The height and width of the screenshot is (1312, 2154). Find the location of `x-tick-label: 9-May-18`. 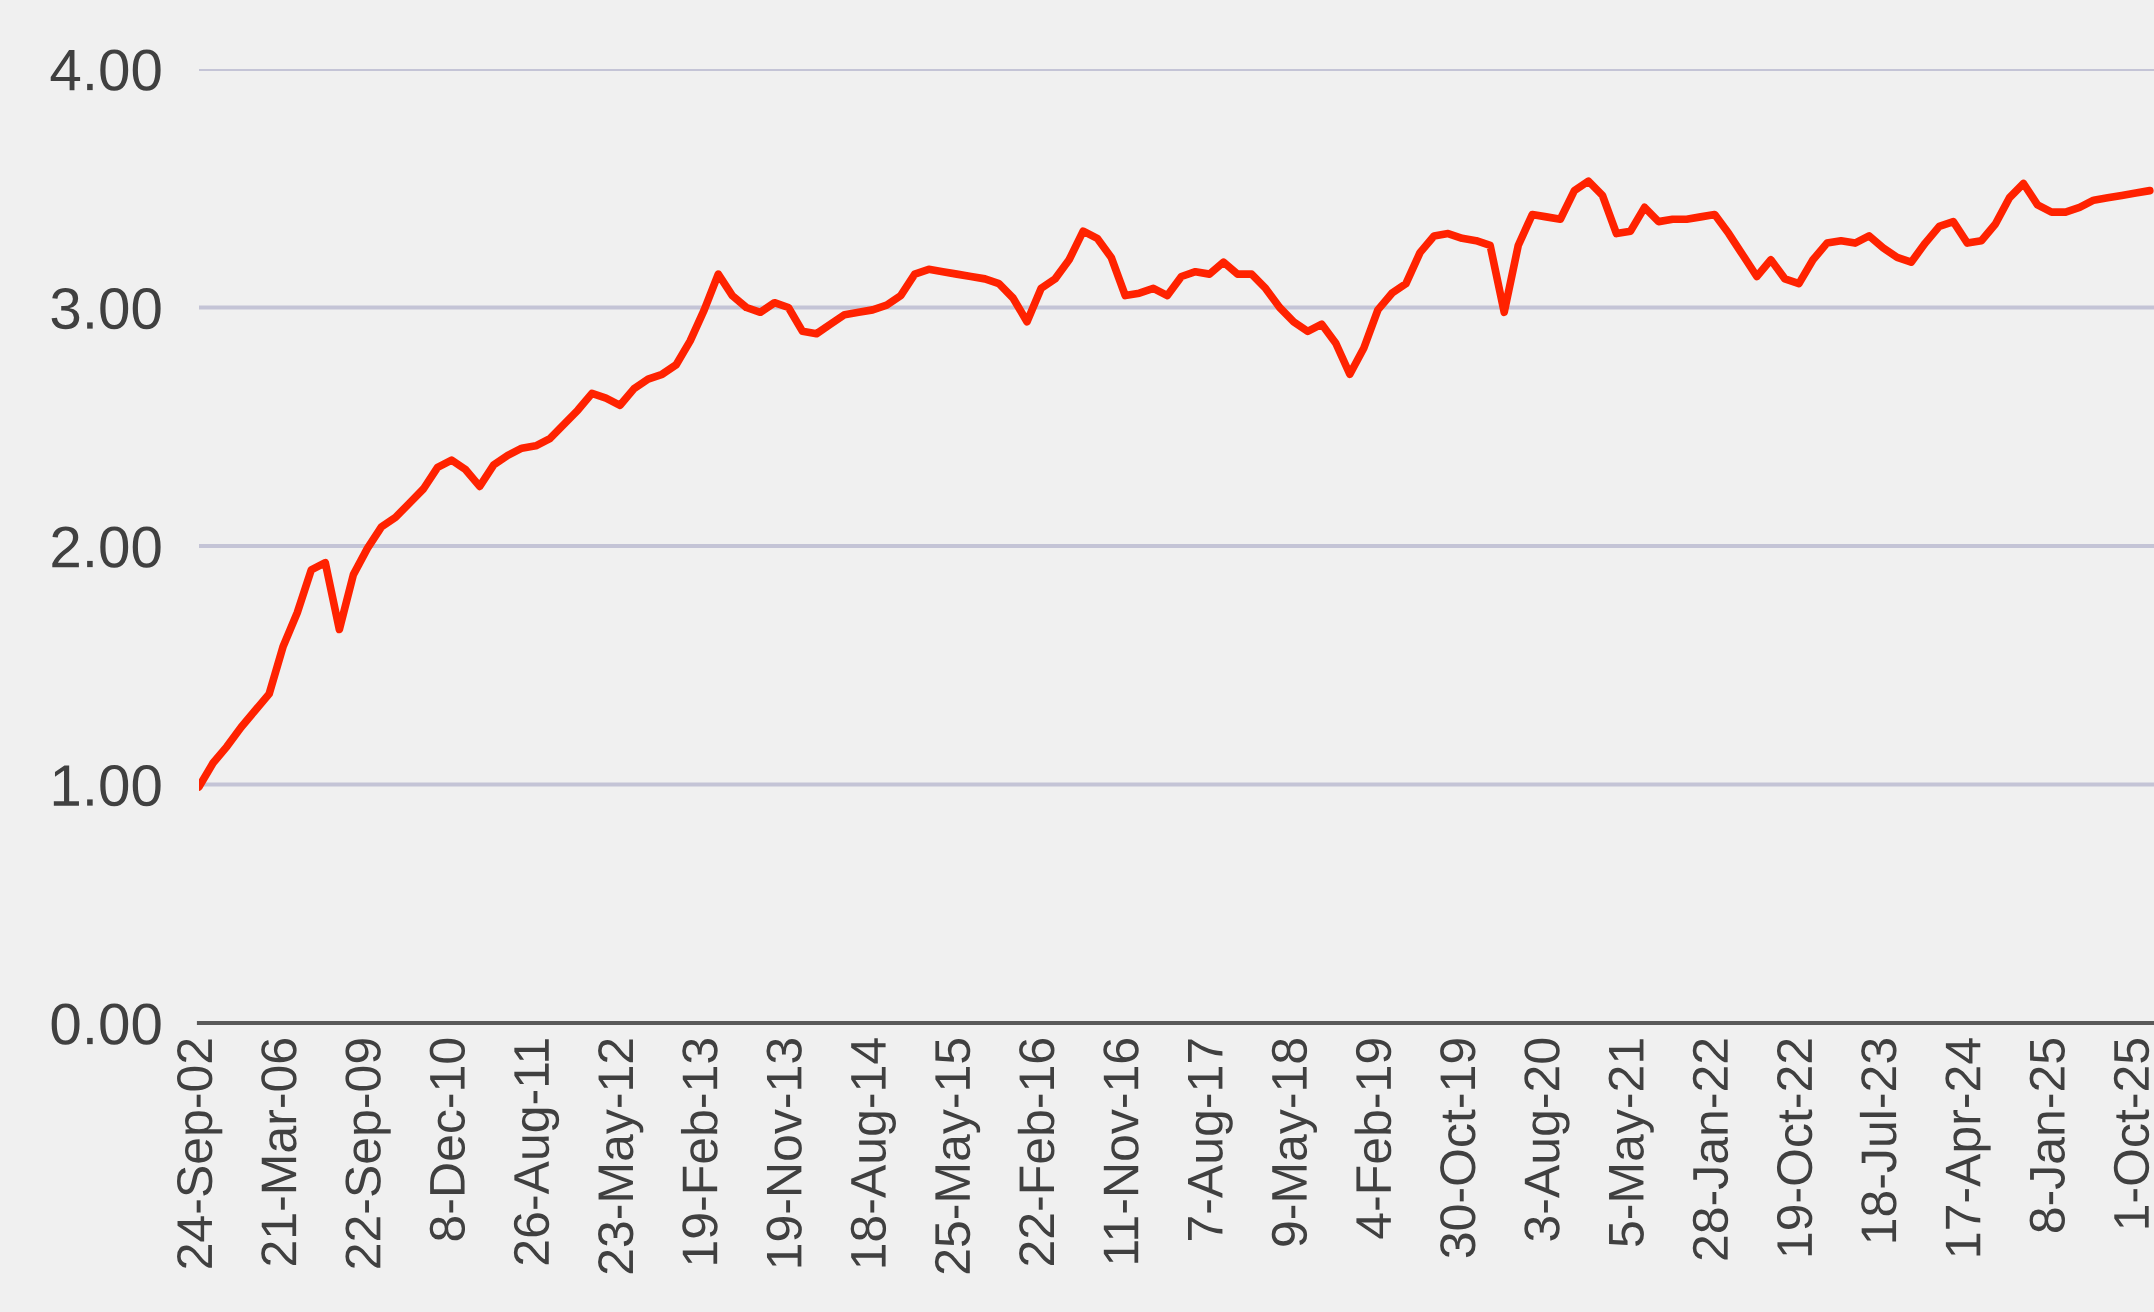

x-tick-label: 9-May-18 is located at coordinates (1294, 1142).